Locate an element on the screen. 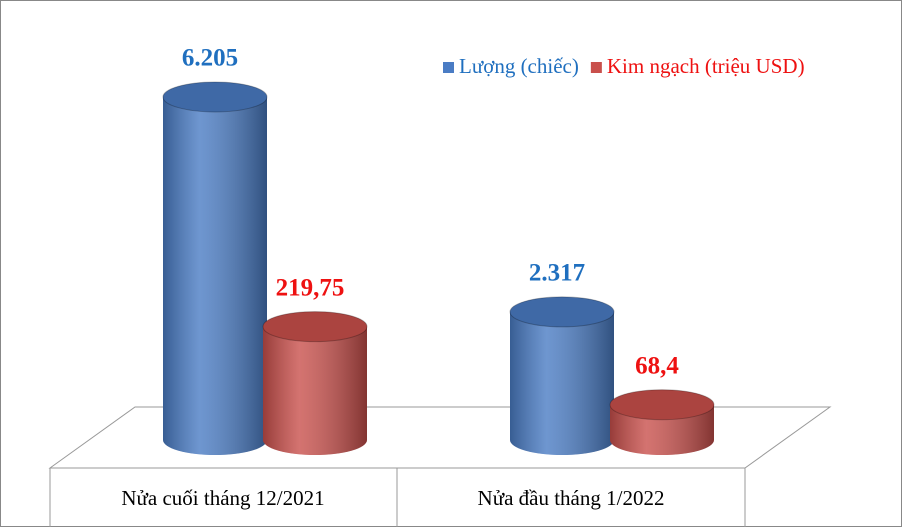 This screenshot has height=527, width=902. value-label: 68,4 is located at coordinates (657, 365).